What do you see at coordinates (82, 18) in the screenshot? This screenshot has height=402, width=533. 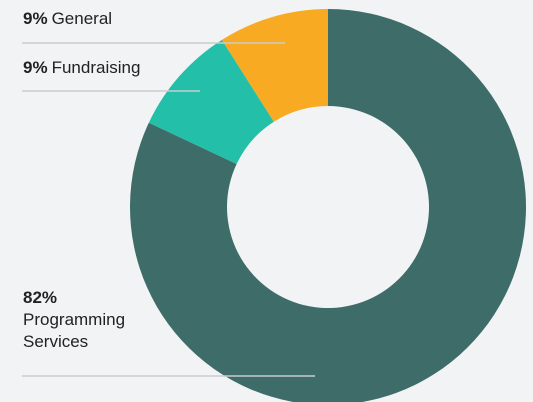 I see `label-general-name: General` at bounding box center [82, 18].